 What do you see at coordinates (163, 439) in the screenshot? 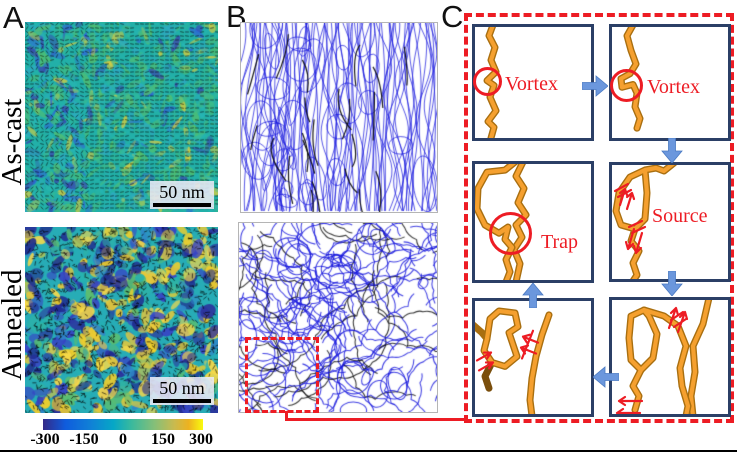
I see `colorbar-tick: 150` at bounding box center [163, 439].